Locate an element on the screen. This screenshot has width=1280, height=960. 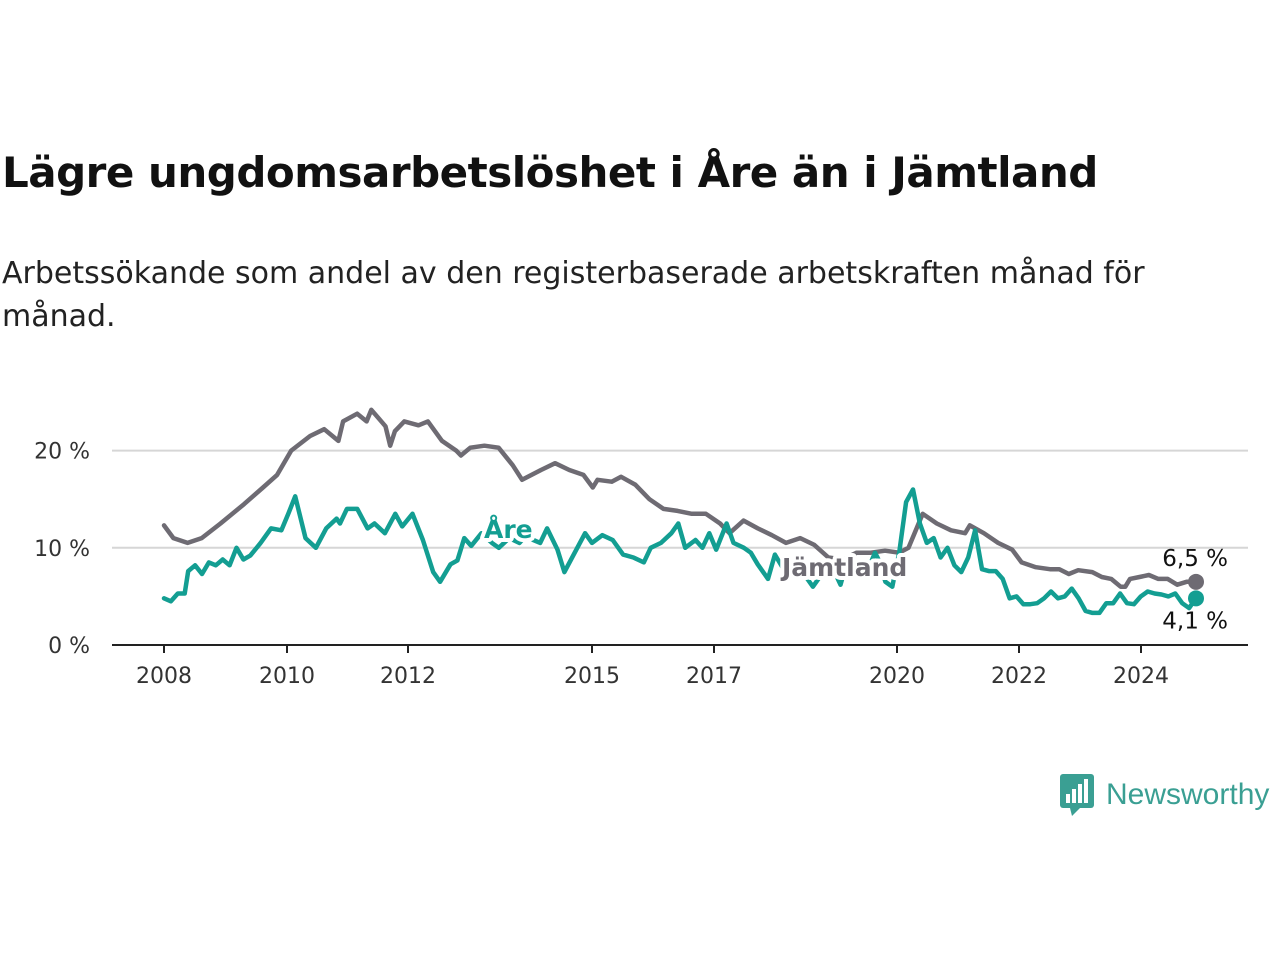
series-label-are-halo: Åre is located at coordinates (508, 529).